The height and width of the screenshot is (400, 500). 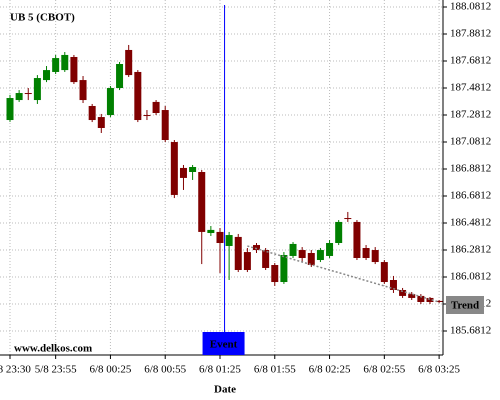 I want to click on y-tick-label: 186.4812, so click(x=470, y=223).